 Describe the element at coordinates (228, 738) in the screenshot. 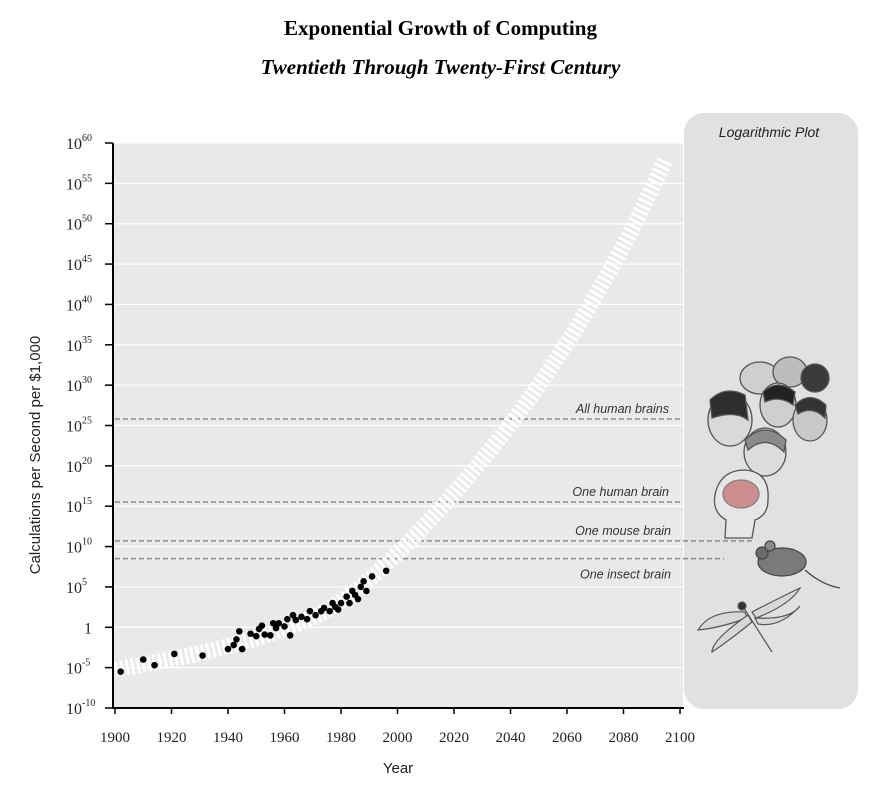

I see `x-tick-label: 1940` at that location.